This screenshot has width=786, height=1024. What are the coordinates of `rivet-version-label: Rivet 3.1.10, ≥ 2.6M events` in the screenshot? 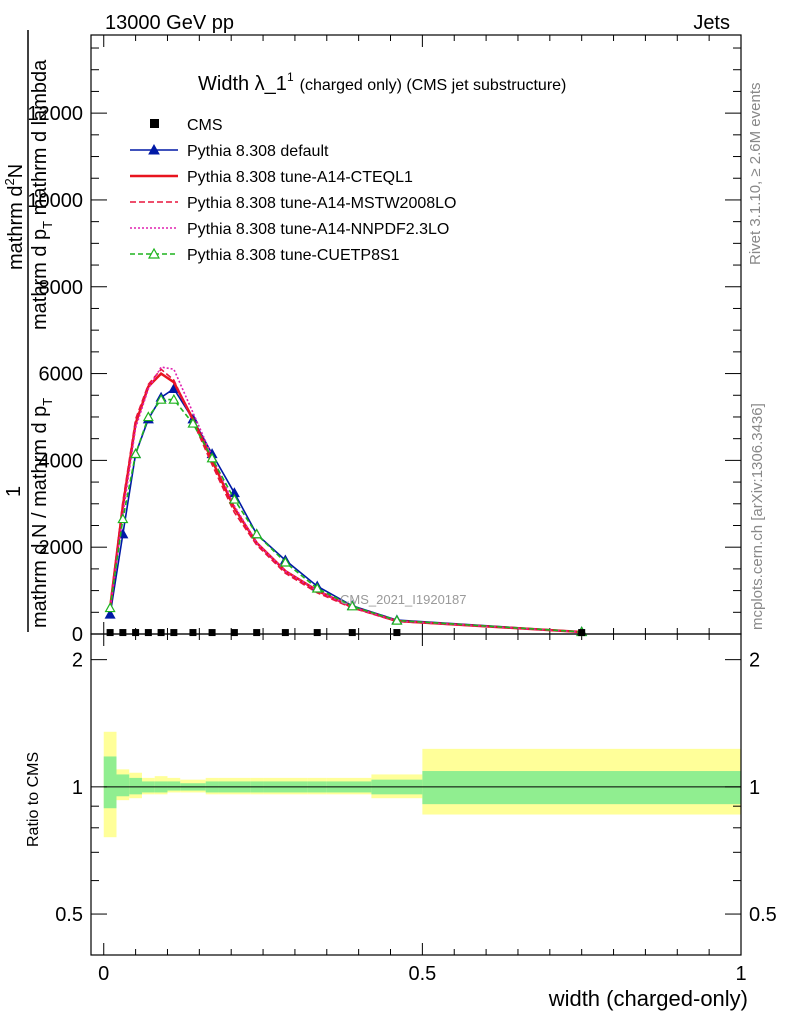 It's located at (755, 174).